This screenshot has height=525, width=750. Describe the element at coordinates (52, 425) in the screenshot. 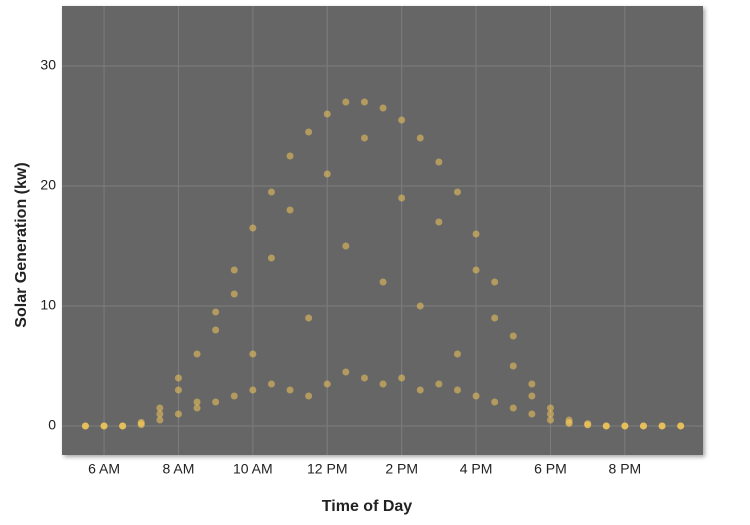

I see `y-tick-label: 0` at that location.